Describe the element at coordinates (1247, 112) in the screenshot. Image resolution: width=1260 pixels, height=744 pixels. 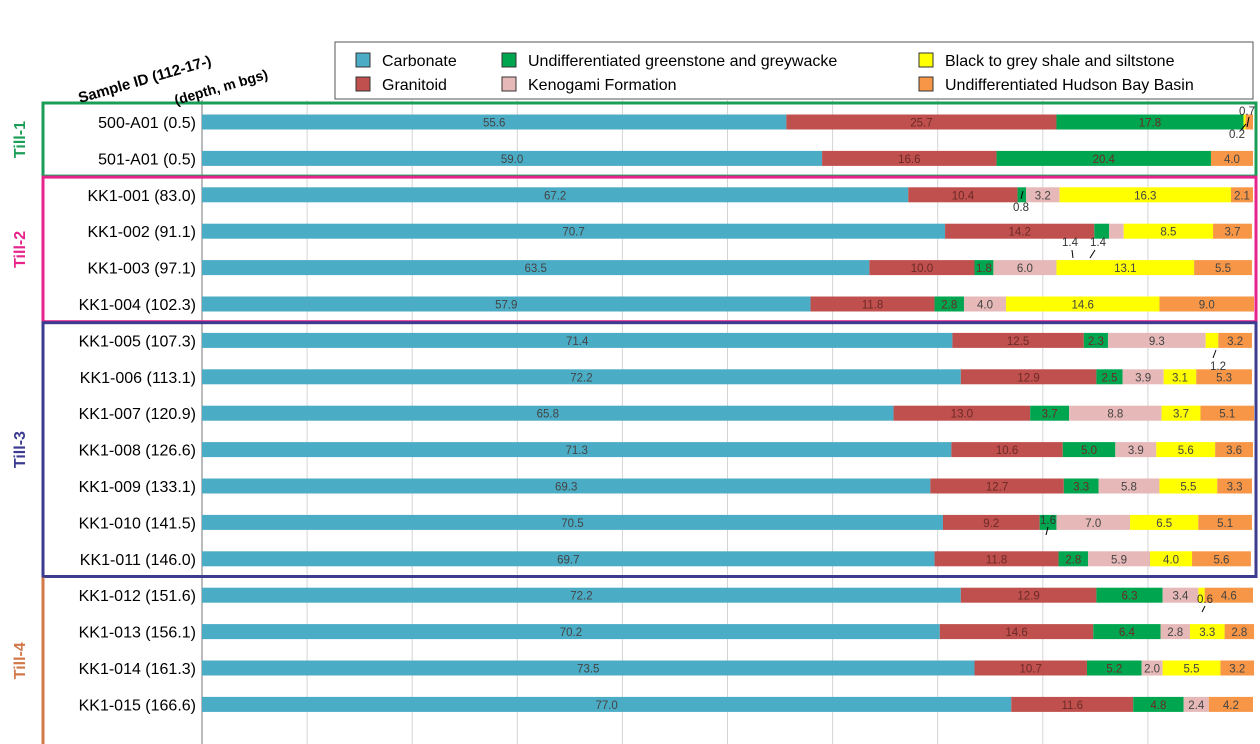
I see `callout-label: 0.7` at that location.